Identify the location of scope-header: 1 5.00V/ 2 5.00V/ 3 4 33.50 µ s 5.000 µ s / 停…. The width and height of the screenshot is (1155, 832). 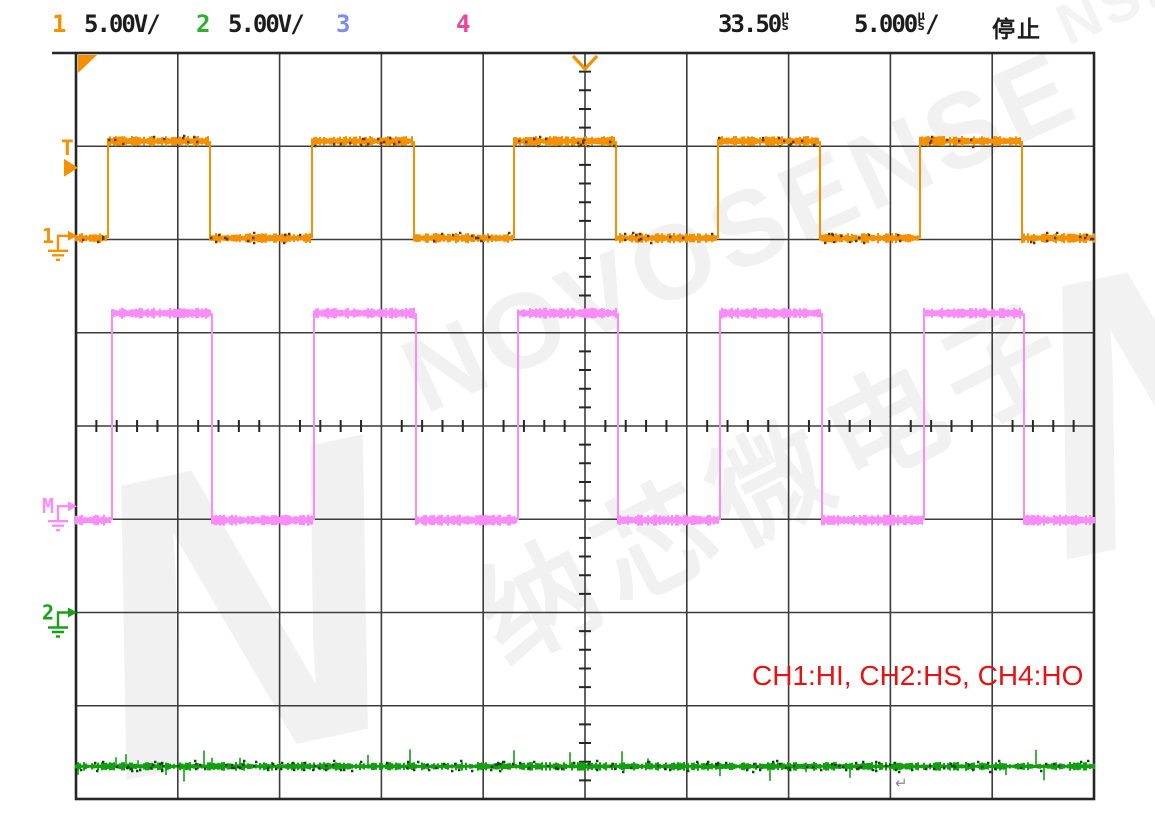
(577, 27).